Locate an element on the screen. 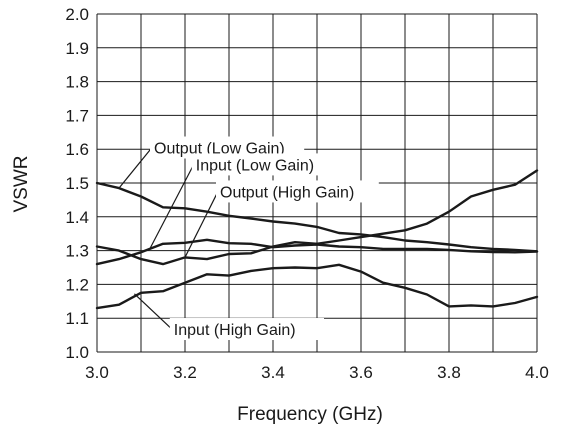 Image resolution: width=566 pixels, height=432 pixels. x-tick-label: 3.4 is located at coordinates (273, 372).